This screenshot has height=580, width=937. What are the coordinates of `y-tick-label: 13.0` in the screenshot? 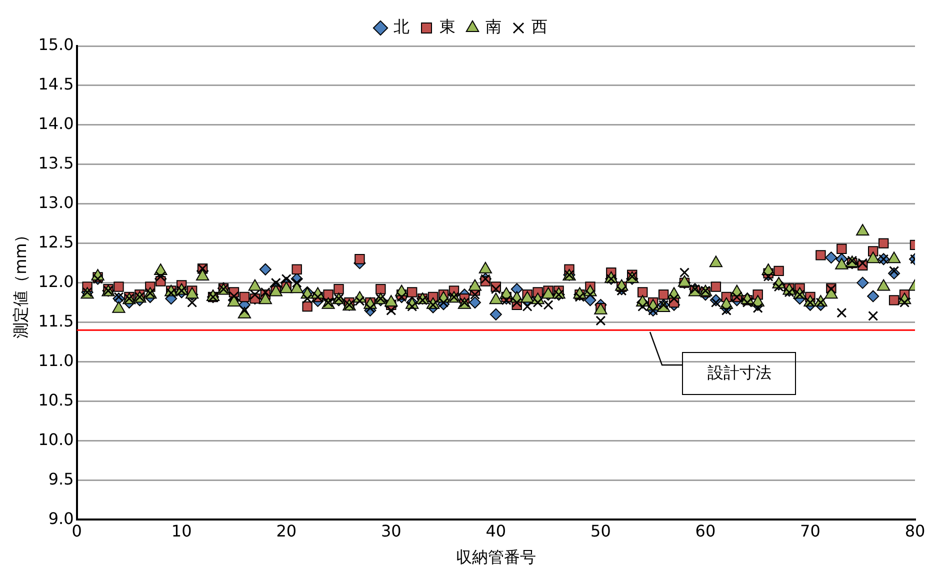 It's located at (56, 202).